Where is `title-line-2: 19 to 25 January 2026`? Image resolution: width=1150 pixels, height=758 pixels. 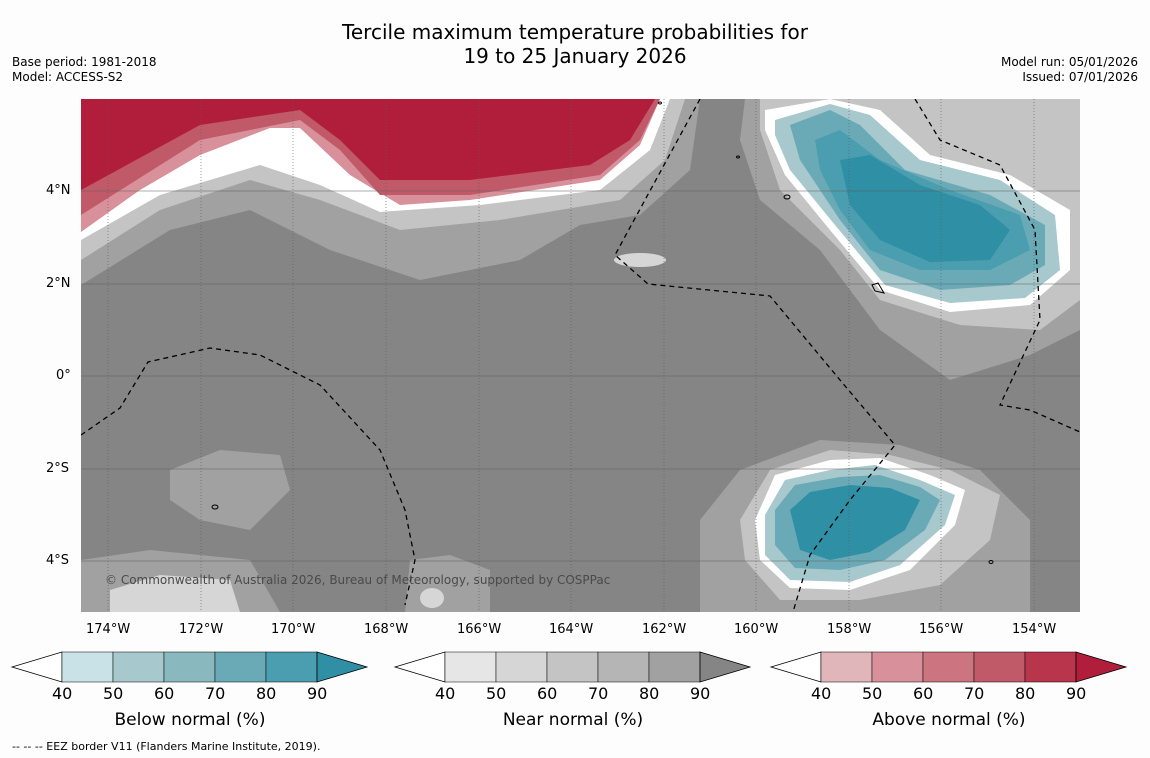 title-line-2: 19 to 25 January 2026 is located at coordinates (575, 56).